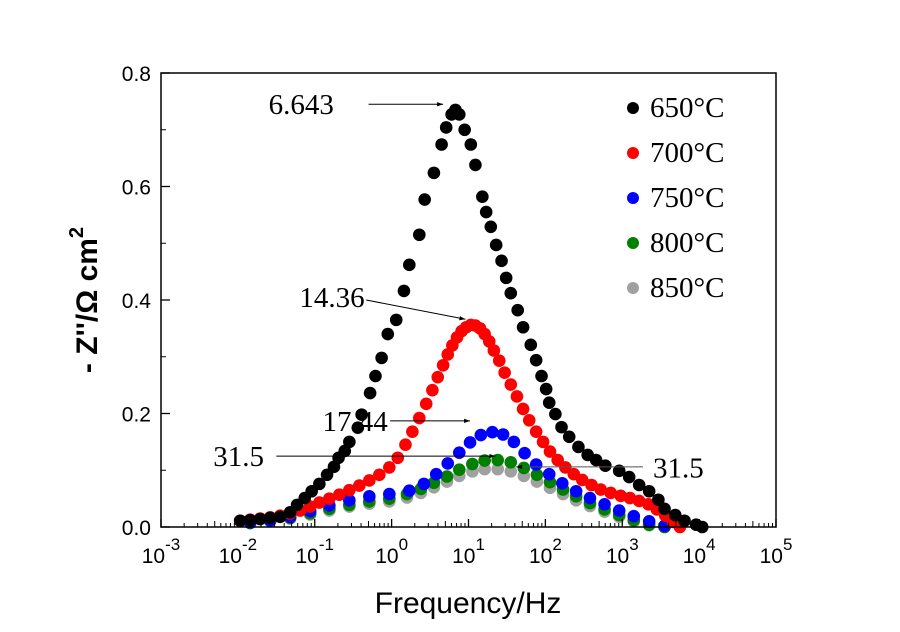  I want to click on y-tick-label: 0.8, so click(136, 74).